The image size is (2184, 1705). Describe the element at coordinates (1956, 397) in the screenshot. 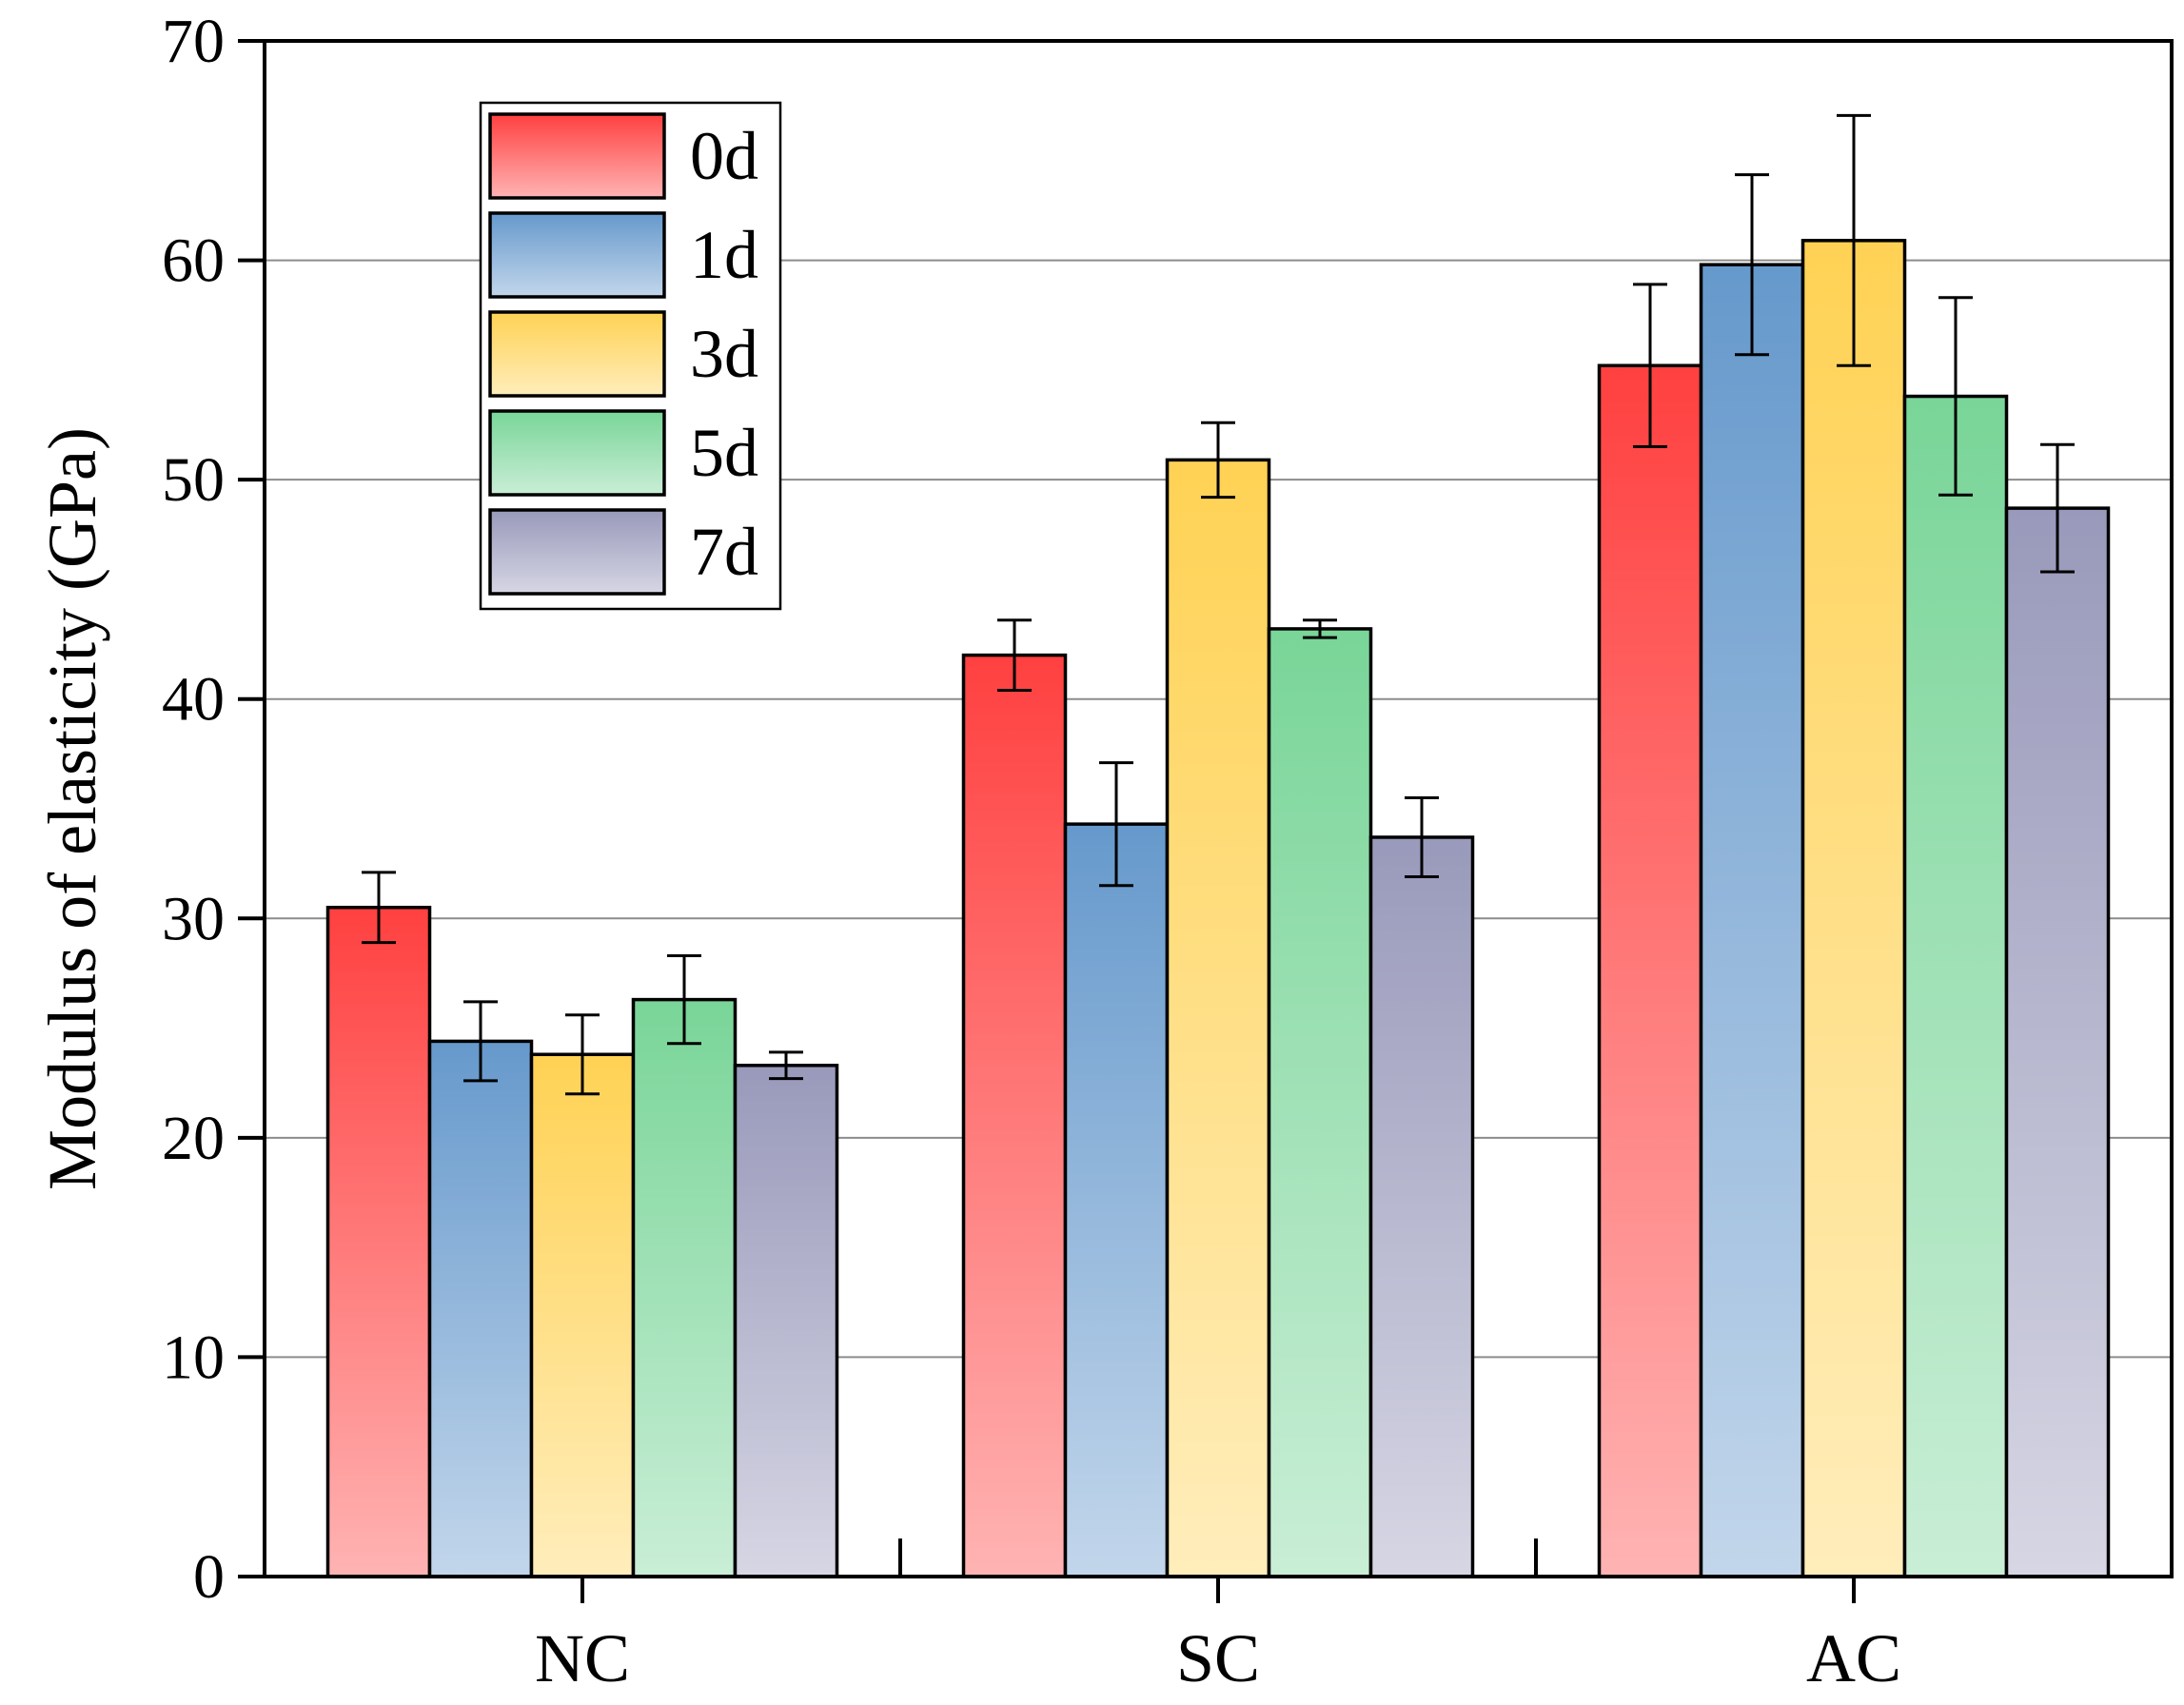

I see `error-bar-ac-5d` at that location.